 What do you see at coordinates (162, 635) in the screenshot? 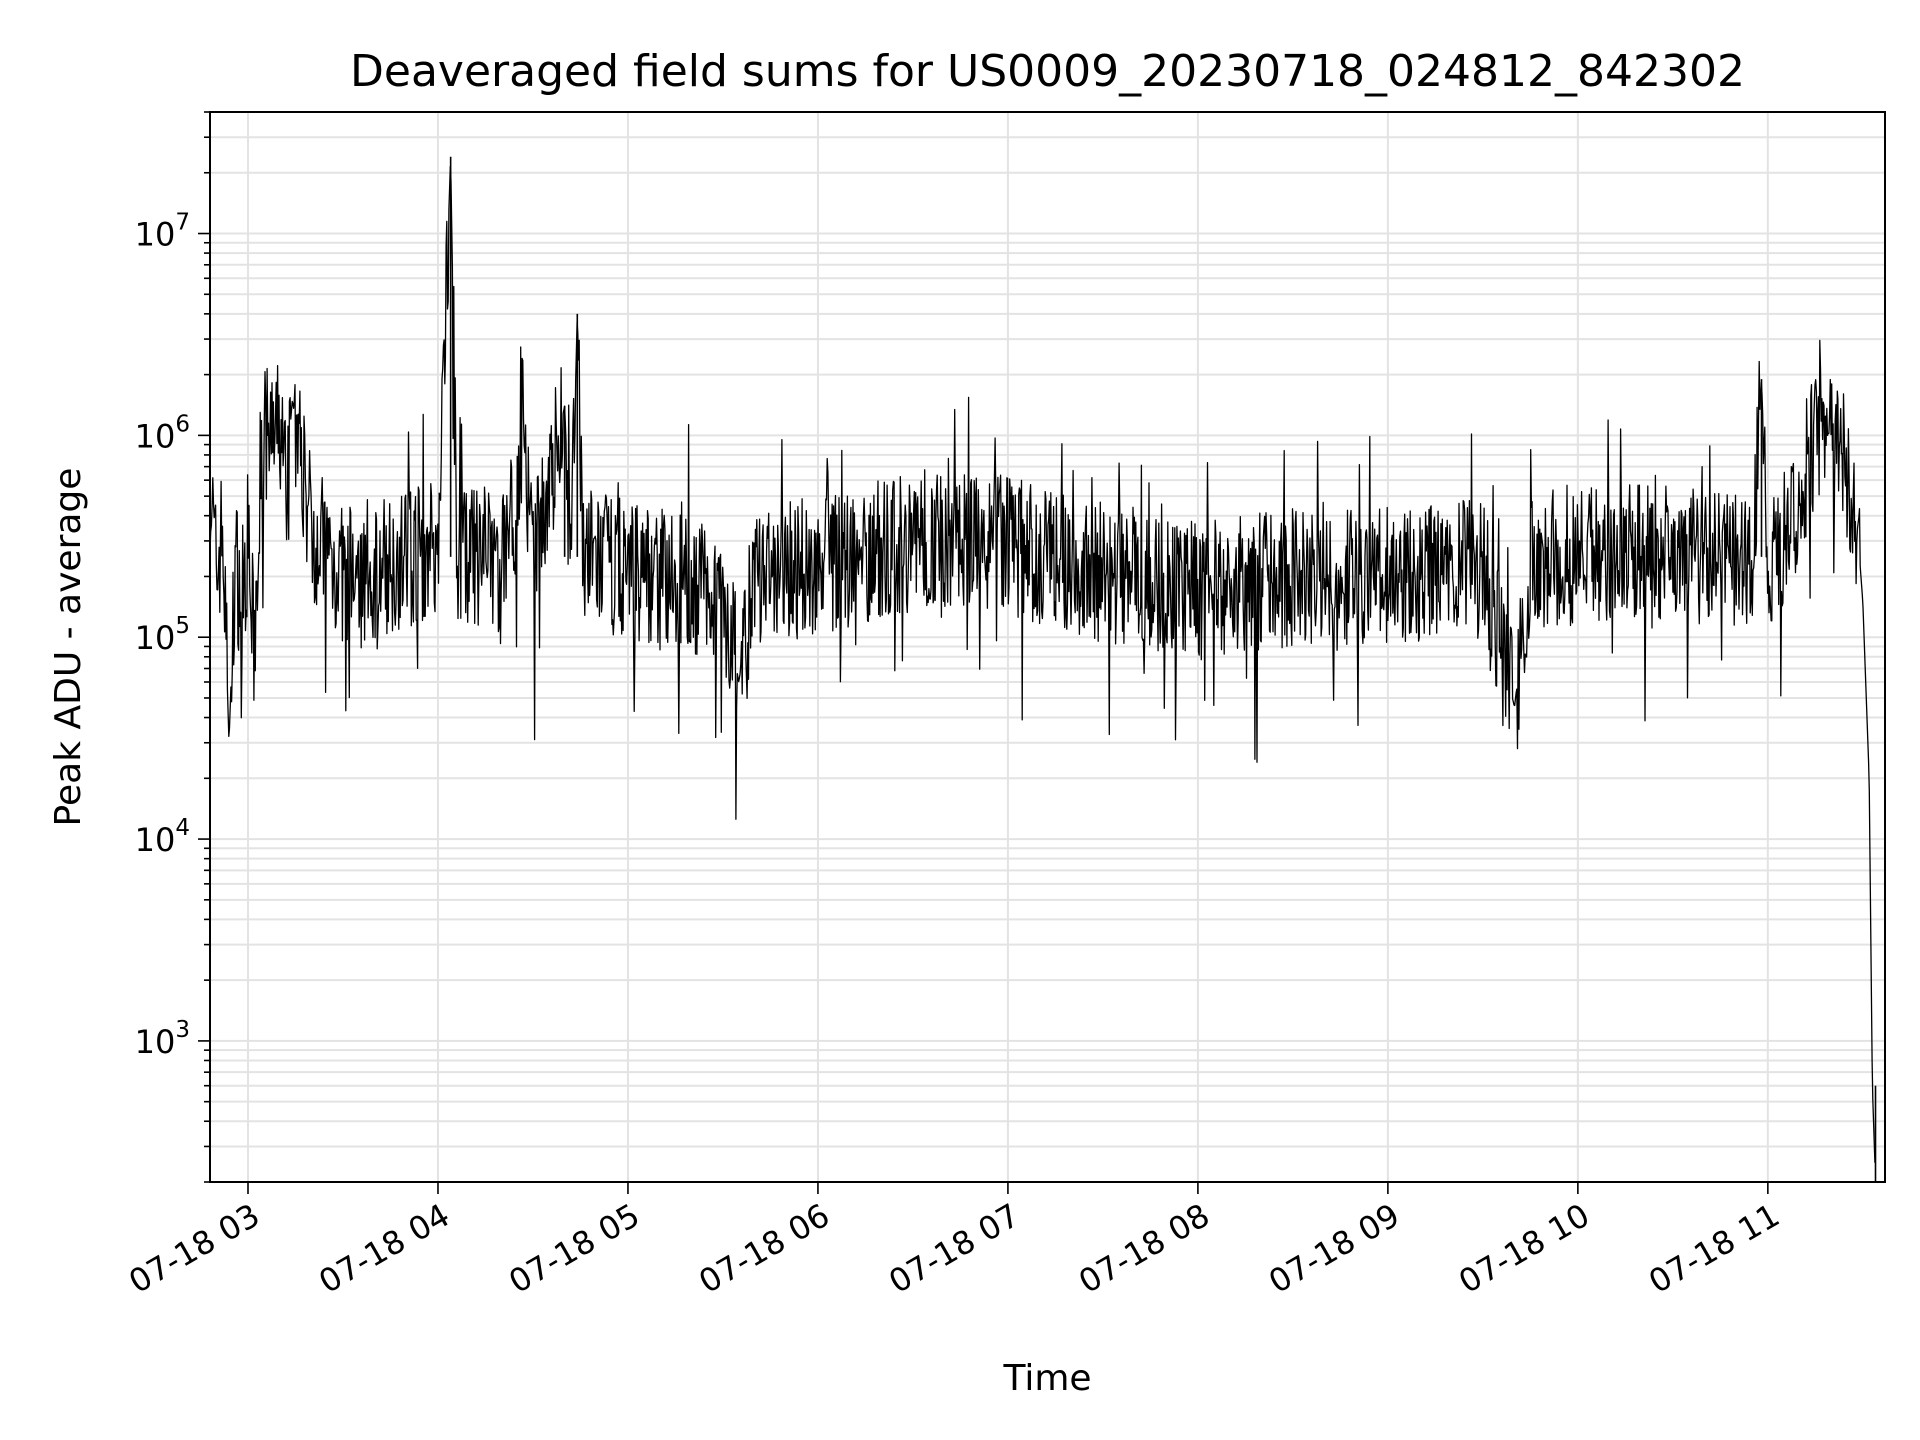
I see `y-tick-label: 10⁵` at bounding box center [162, 635].